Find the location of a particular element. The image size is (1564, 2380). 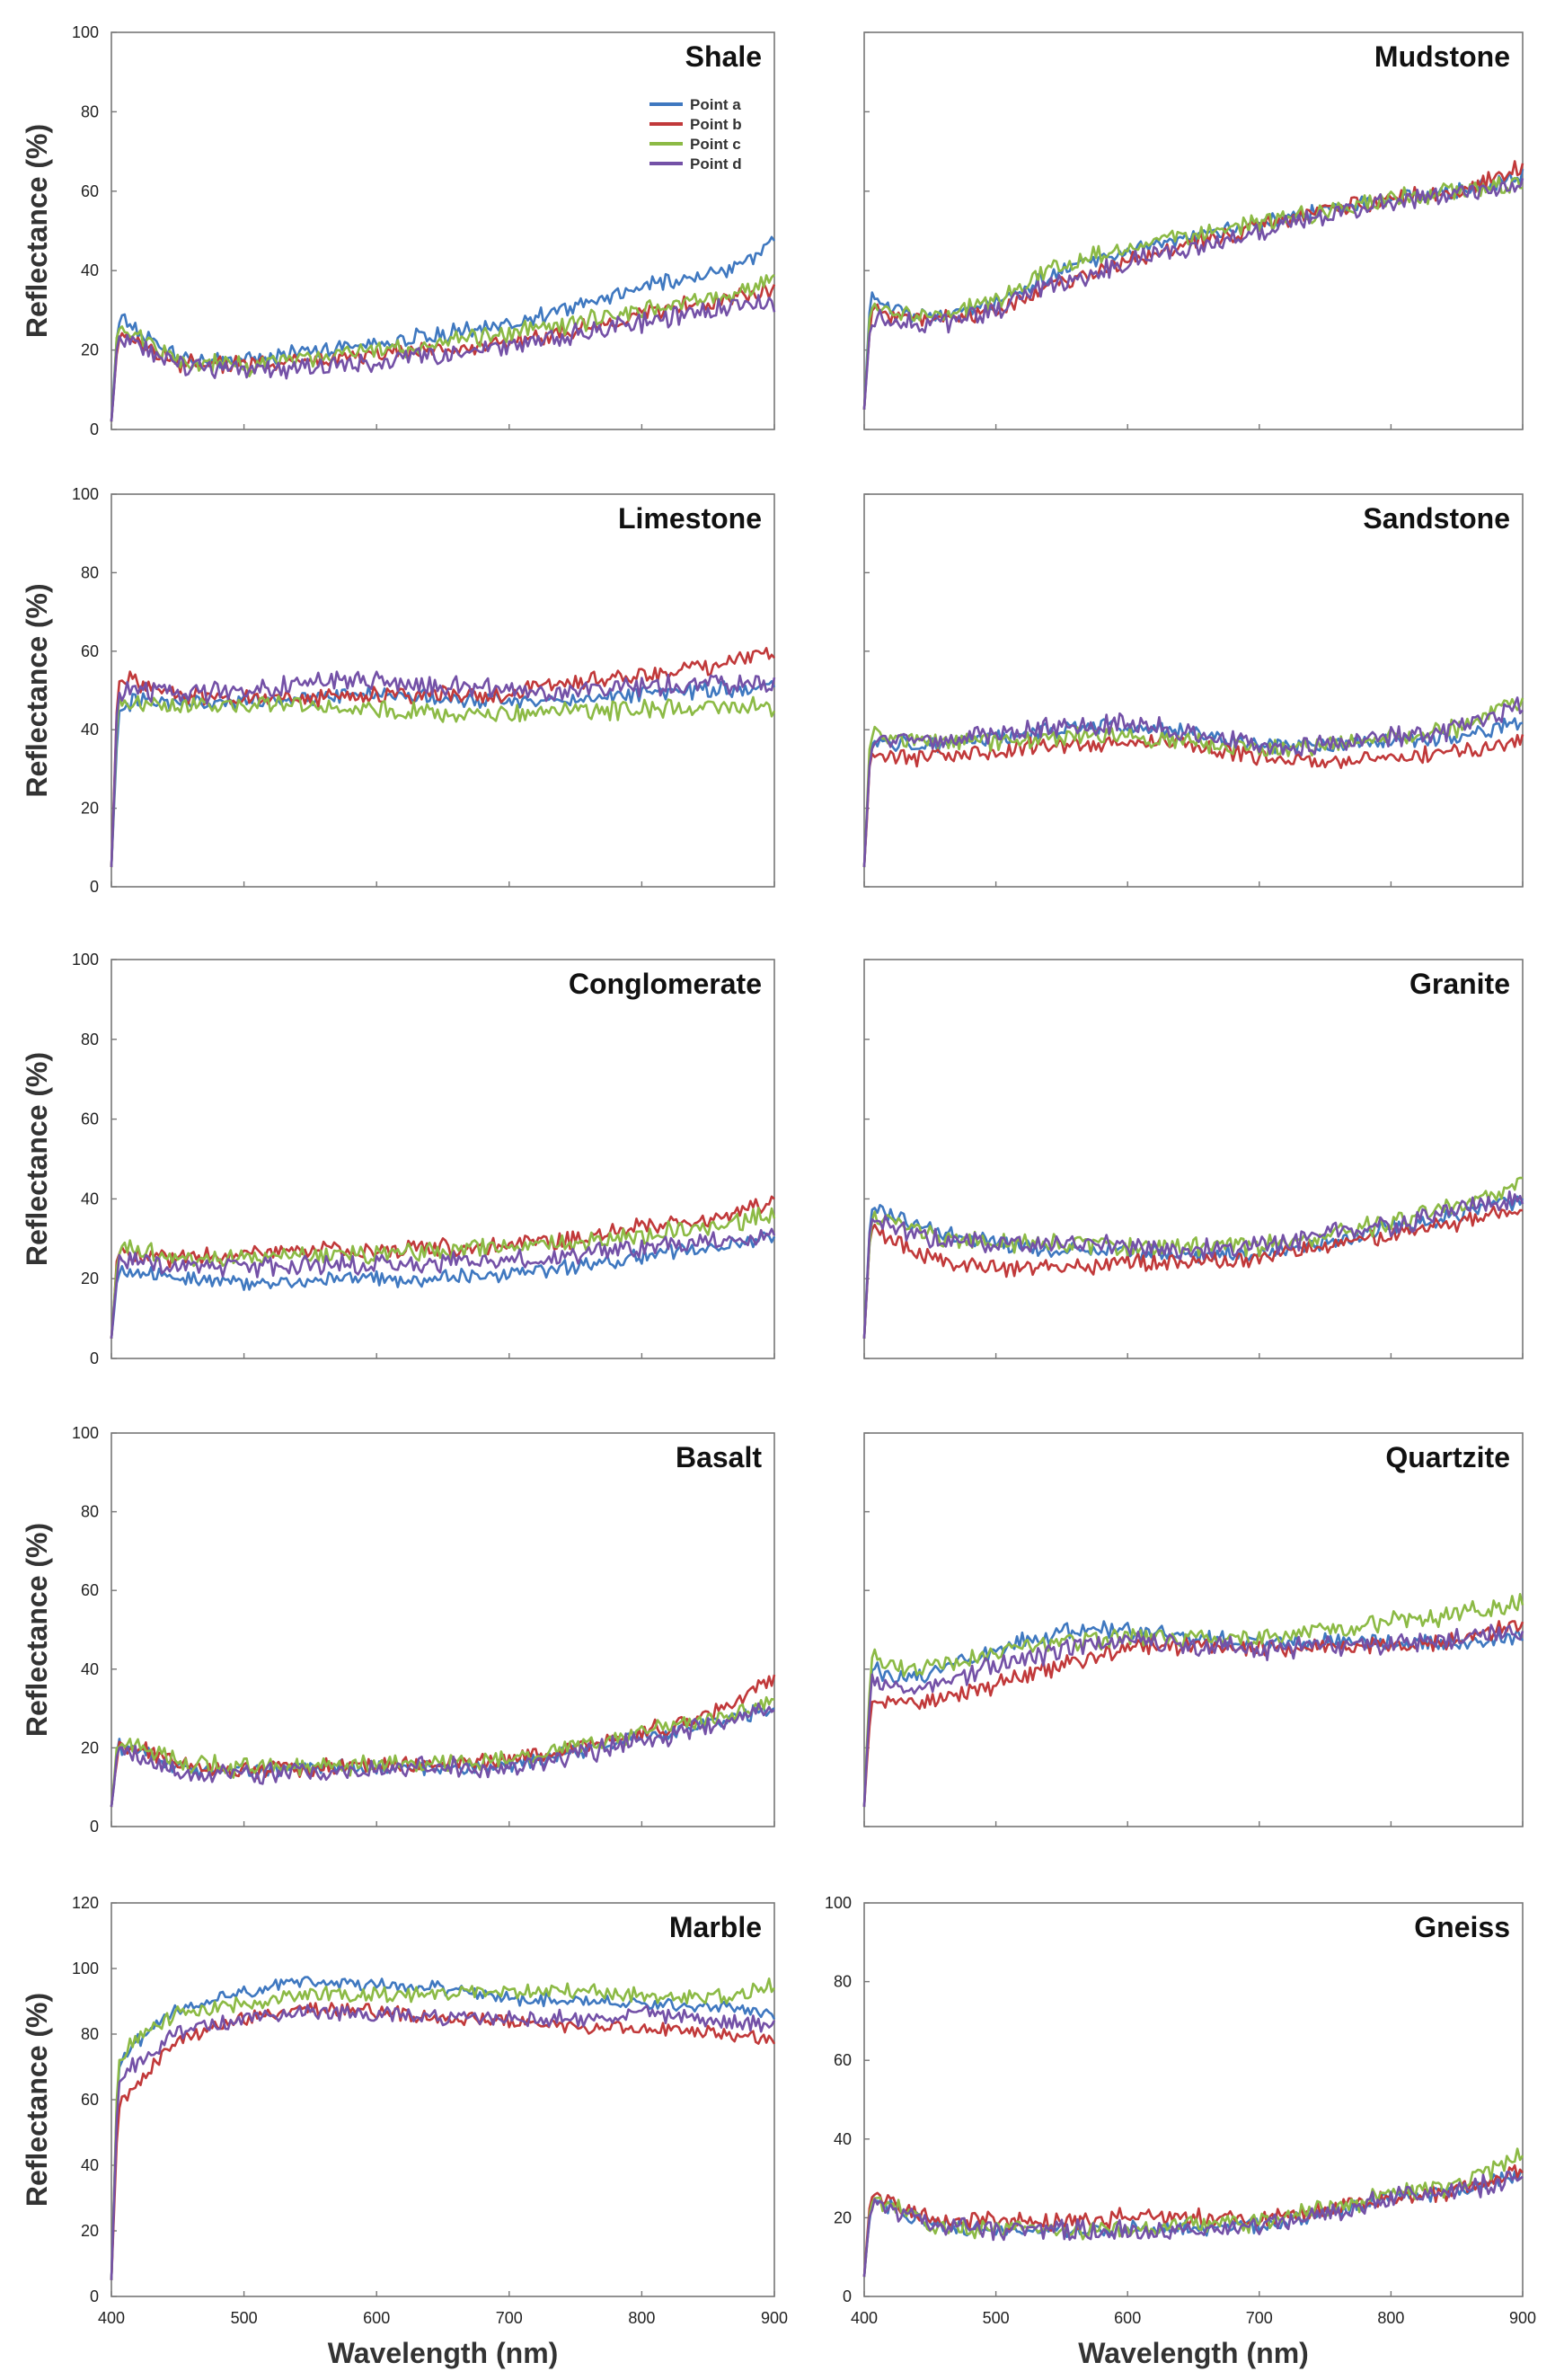

y-tick-label: 120 is located at coordinates (85, 1903).